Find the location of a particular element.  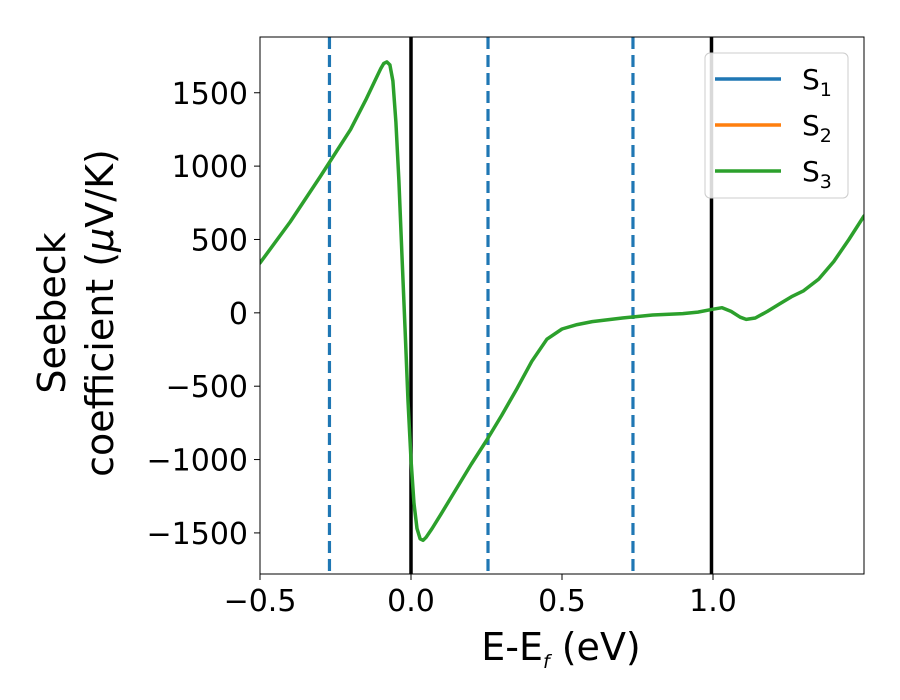

y-tick-label: 1500 is located at coordinates (210, 94).